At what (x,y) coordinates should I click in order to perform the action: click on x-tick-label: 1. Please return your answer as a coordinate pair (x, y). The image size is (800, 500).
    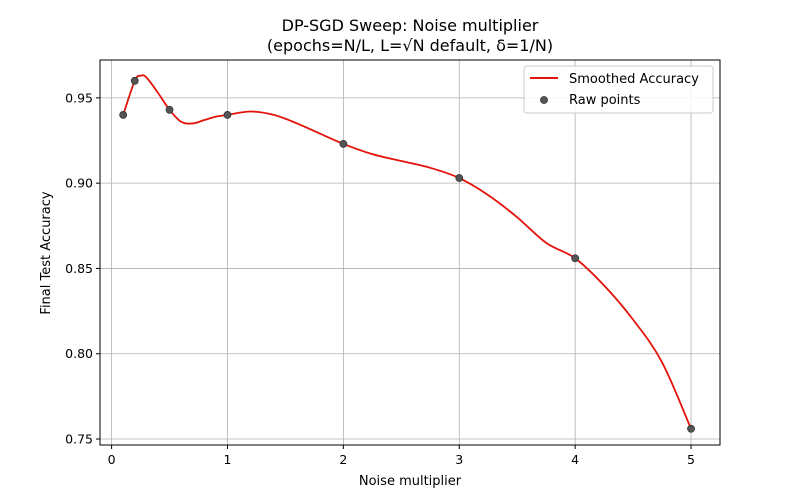
    Looking at the image, I should click on (228, 459).